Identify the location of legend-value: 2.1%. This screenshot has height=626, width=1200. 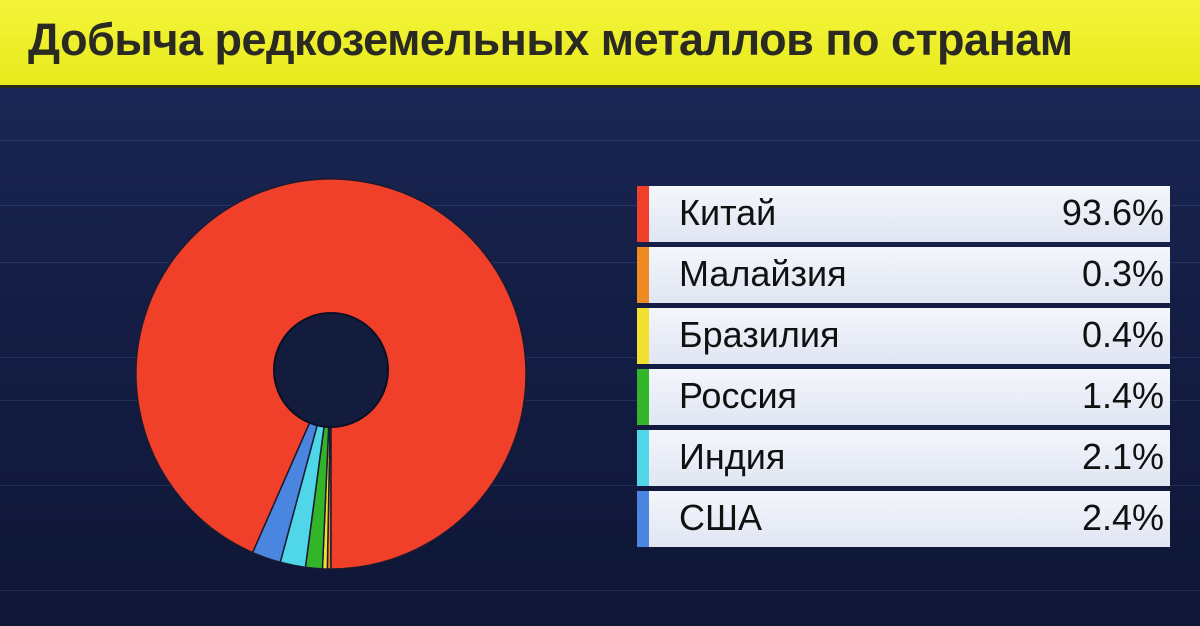
(1122, 456).